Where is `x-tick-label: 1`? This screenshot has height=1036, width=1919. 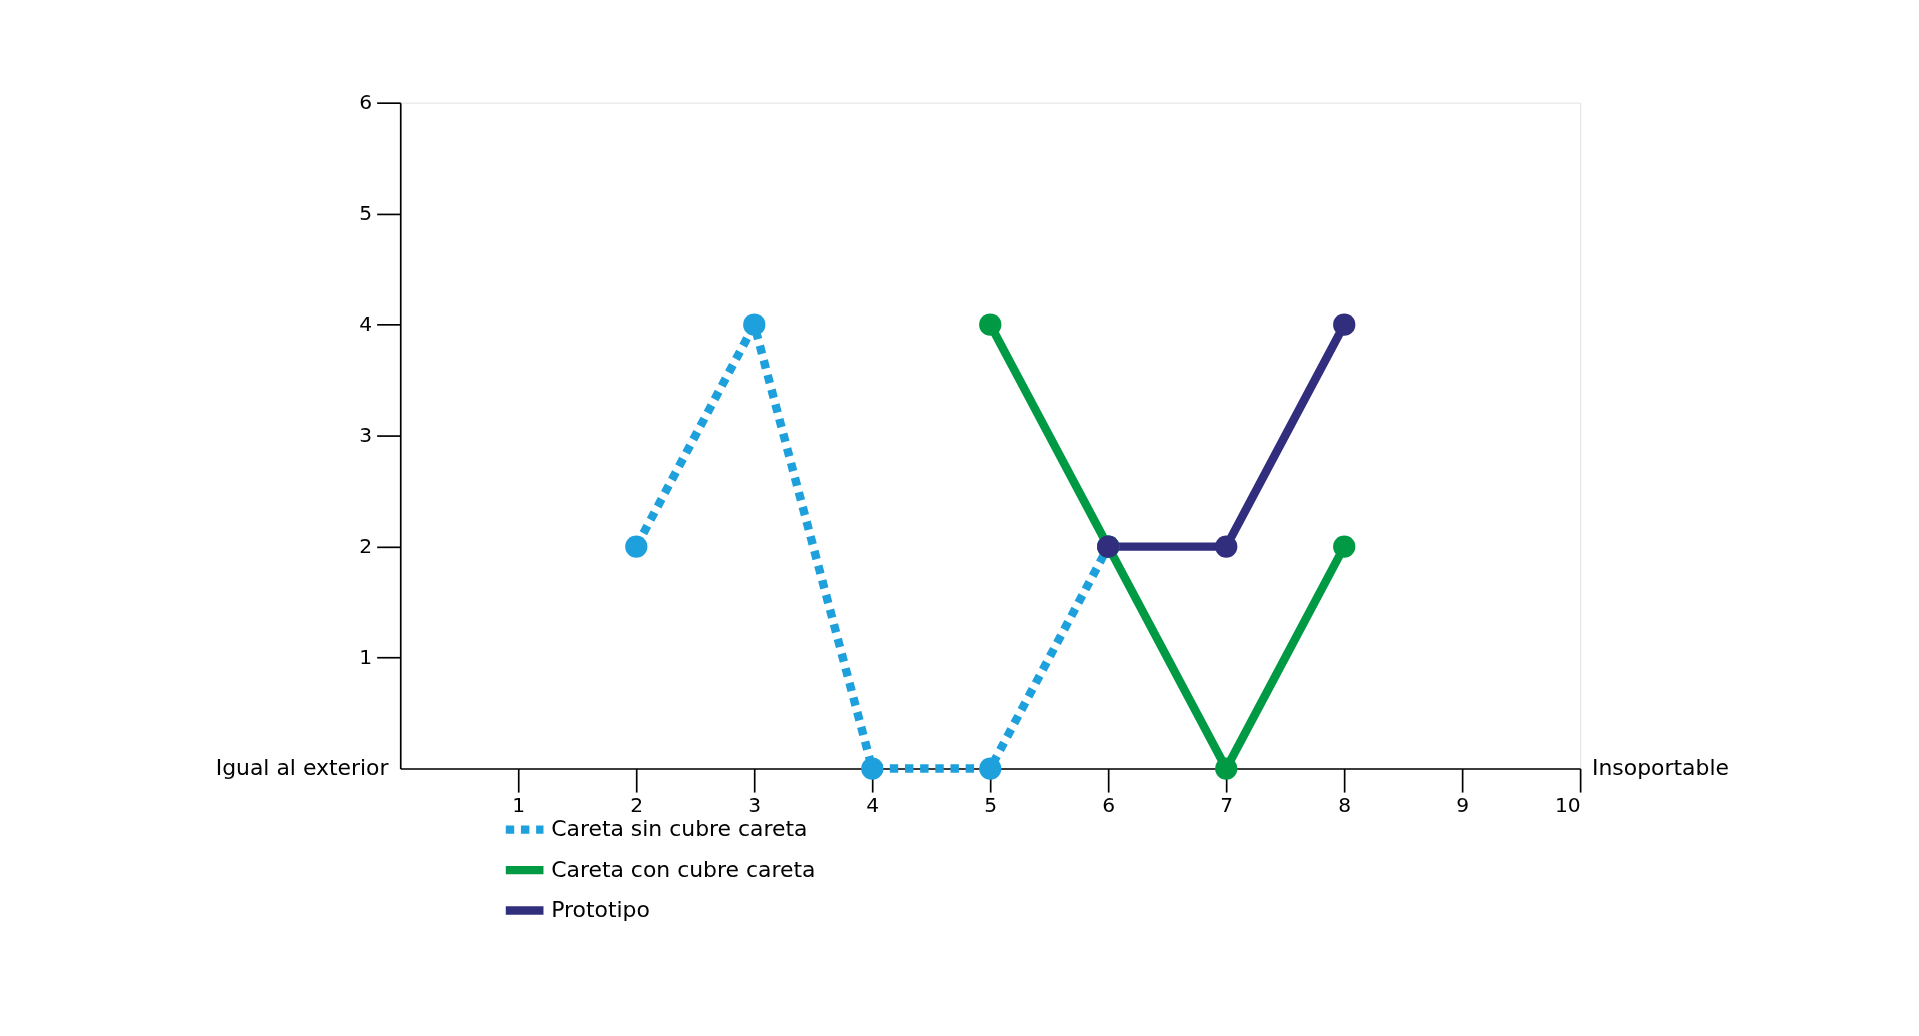
x-tick-label: 1 is located at coordinates (519, 804).